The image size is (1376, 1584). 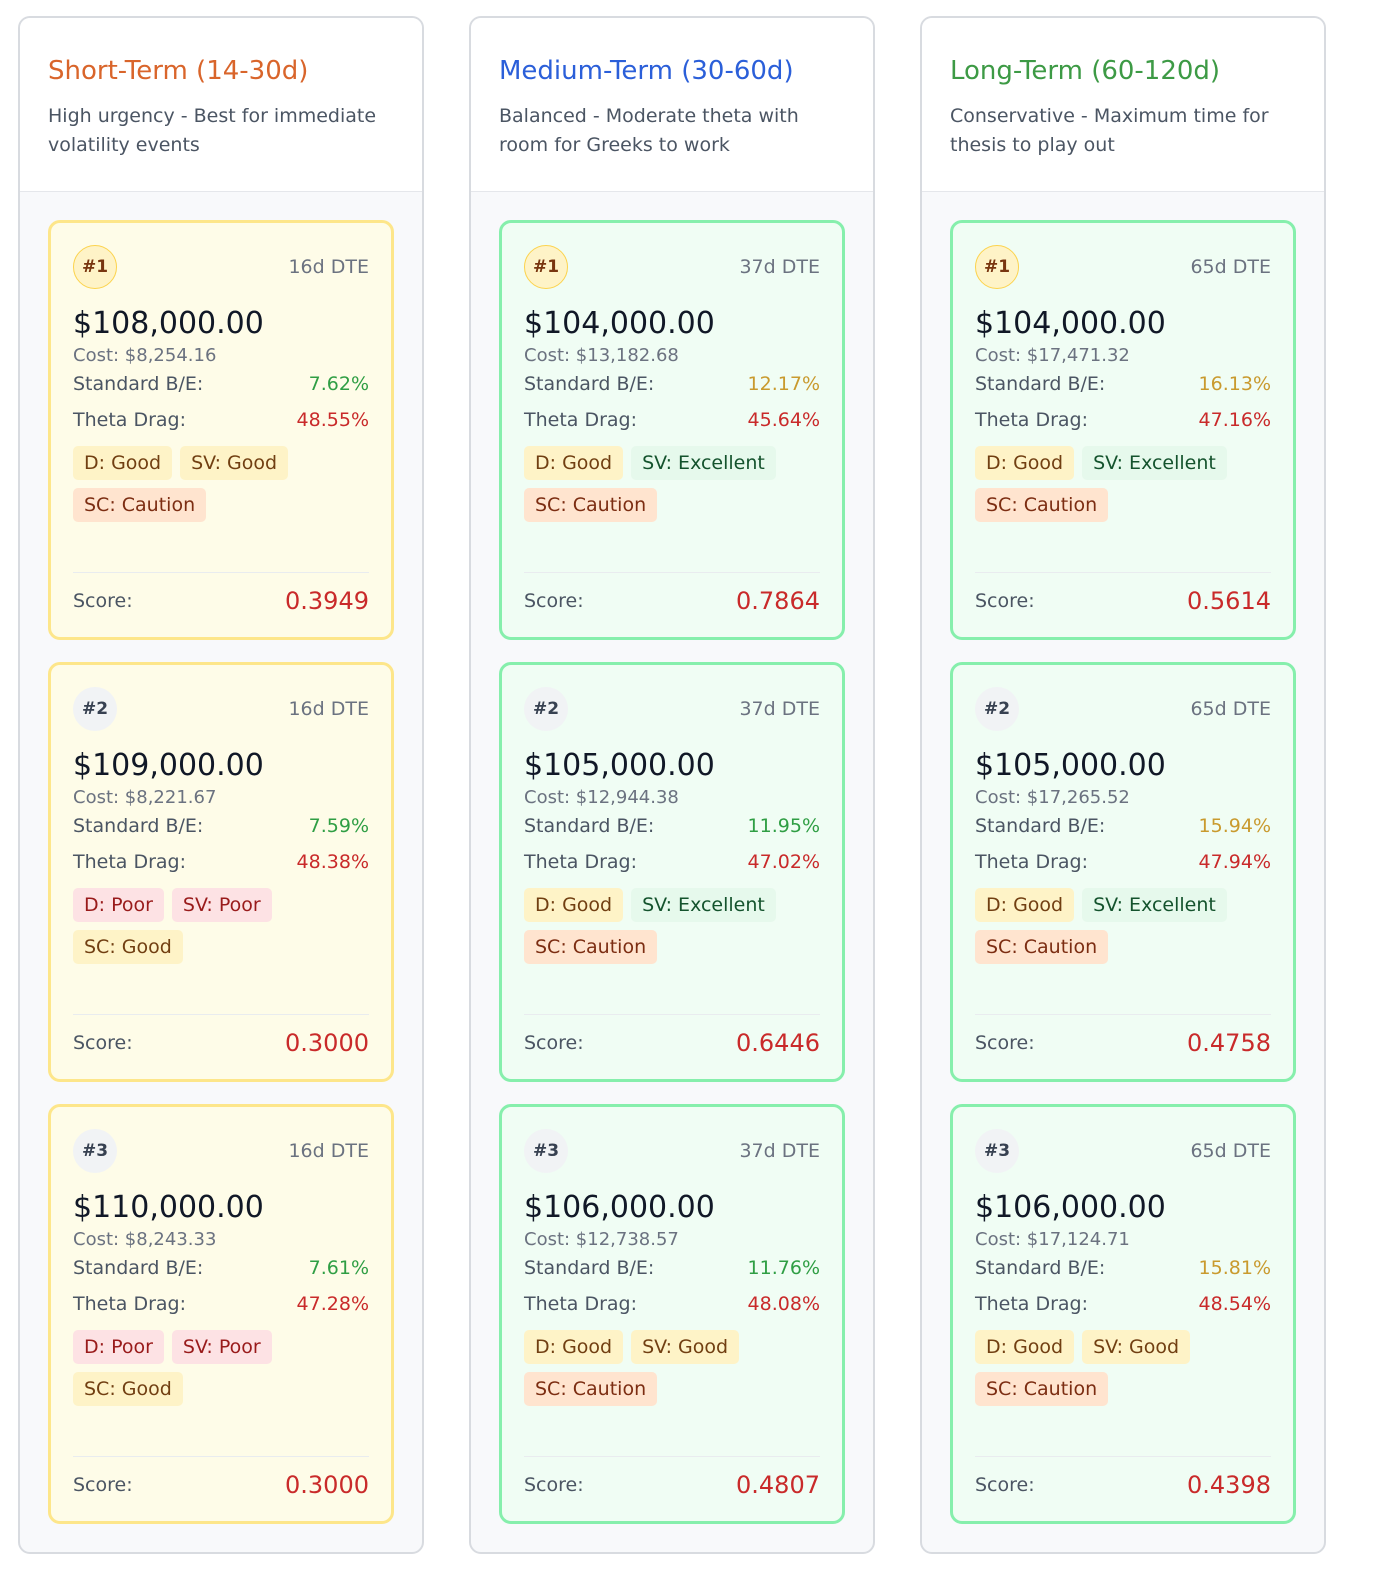 I want to click on strike-price: $106,000.00, so click(x=619, y=1207).